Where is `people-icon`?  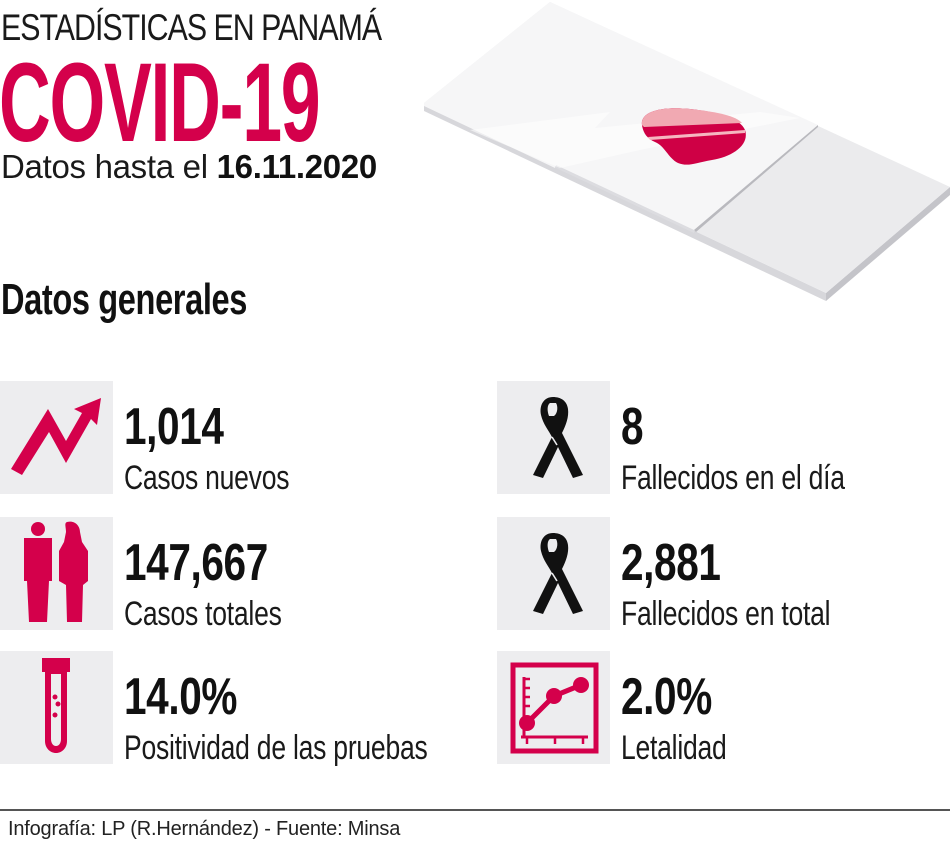 people-icon is located at coordinates (56, 571).